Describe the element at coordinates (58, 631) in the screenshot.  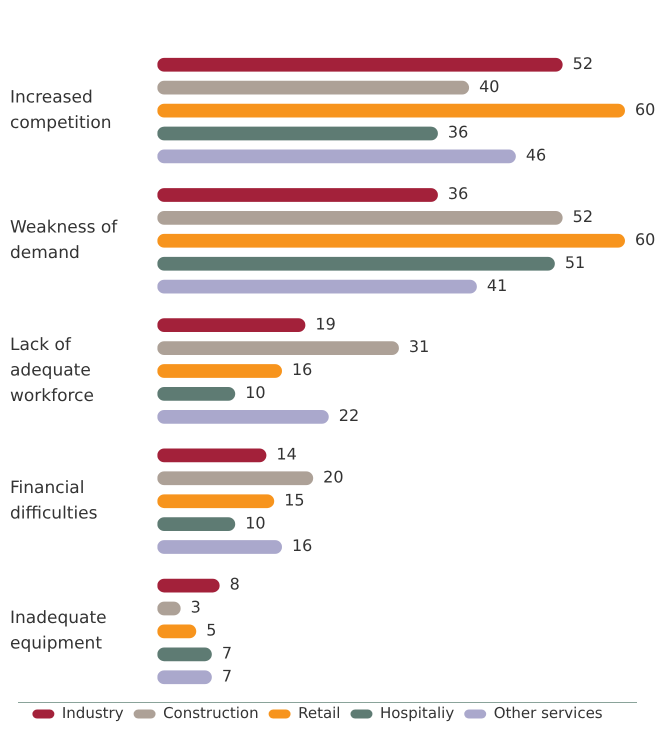
I see `y-tick-label: Inadequate equipment` at that location.